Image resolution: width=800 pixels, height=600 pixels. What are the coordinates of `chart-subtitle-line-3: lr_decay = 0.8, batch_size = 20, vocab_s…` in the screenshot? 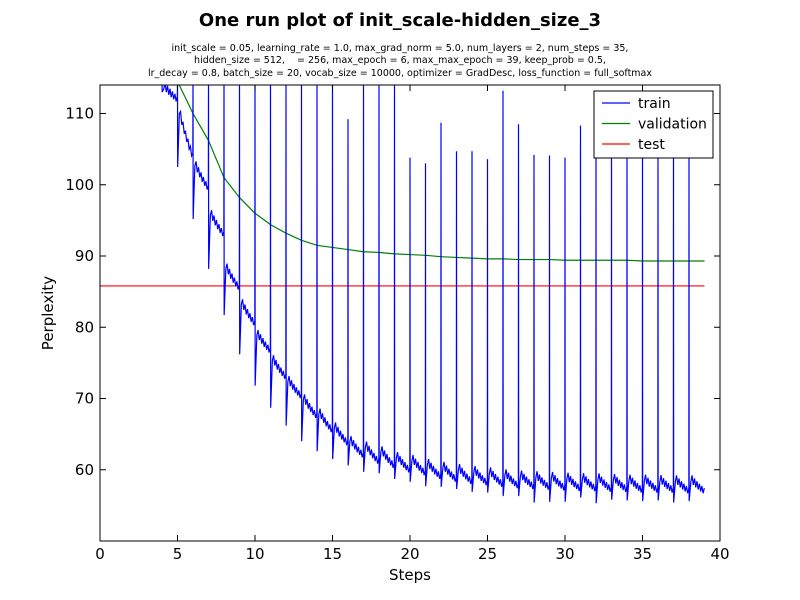 It's located at (400, 73).